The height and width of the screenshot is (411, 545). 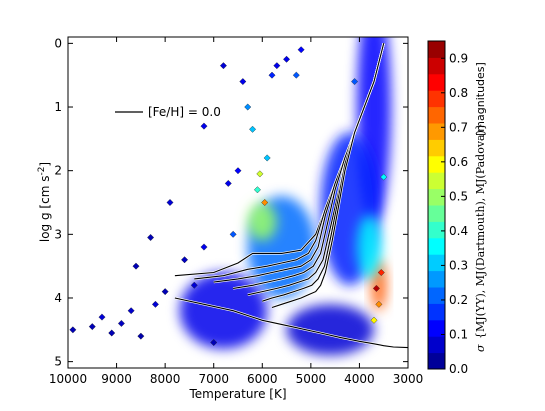 I want to click on y-tick-label: 0, so click(x=58, y=43).